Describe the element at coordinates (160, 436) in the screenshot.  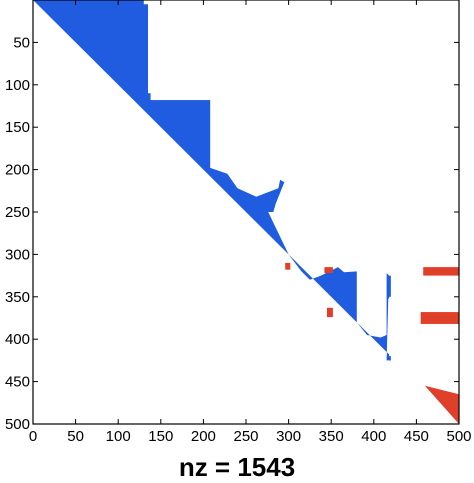
I see `x-tick-label: 150` at that location.